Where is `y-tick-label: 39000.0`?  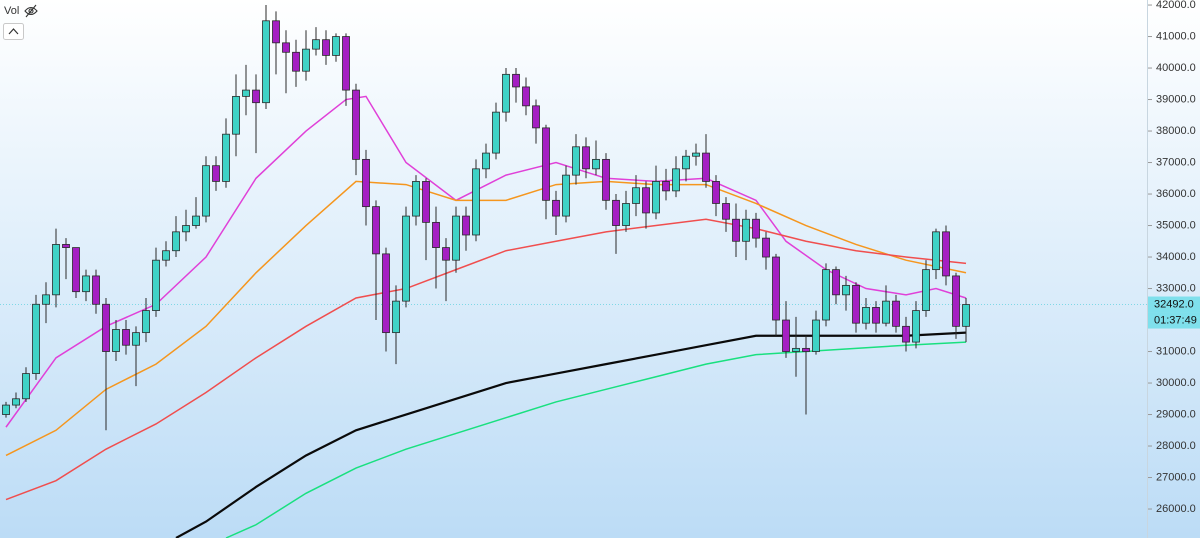 y-tick-label: 39000.0 is located at coordinates (1176, 99).